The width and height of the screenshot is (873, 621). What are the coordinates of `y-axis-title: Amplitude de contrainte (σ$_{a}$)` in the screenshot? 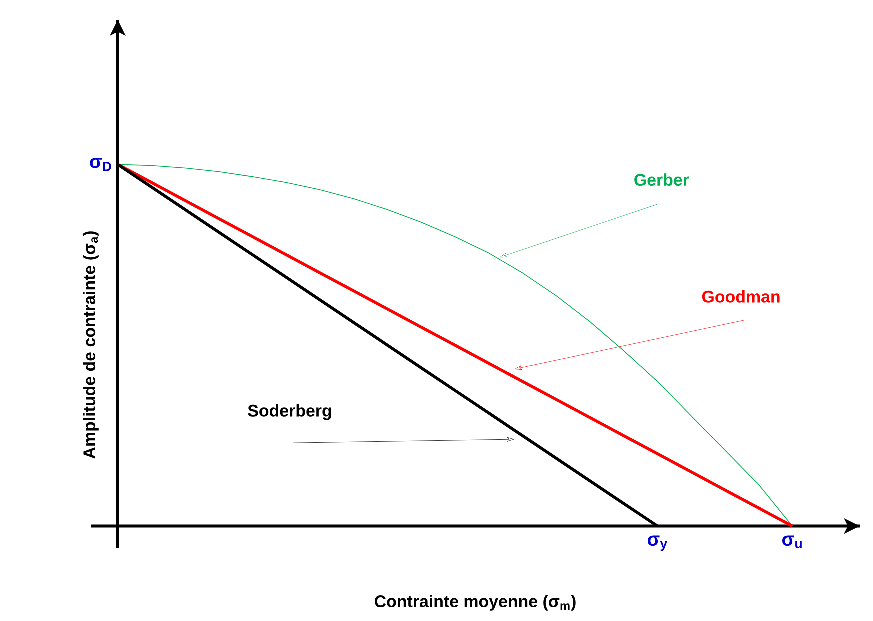 It's located at (91, 345).